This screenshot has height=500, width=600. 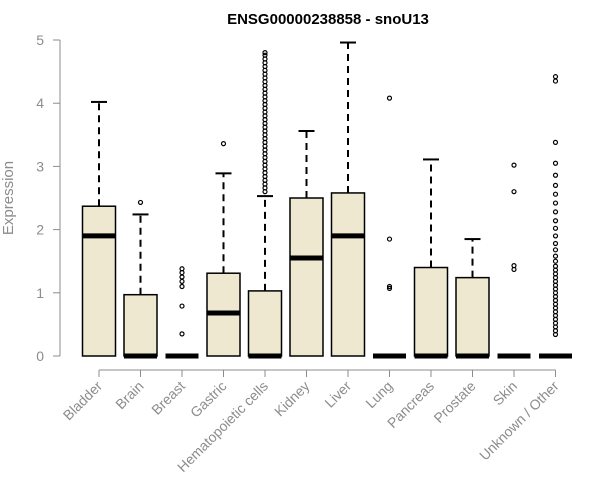 What do you see at coordinates (40, 103) in the screenshot?
I see `y-tick-label: 4` at bounding box center [40, 103].